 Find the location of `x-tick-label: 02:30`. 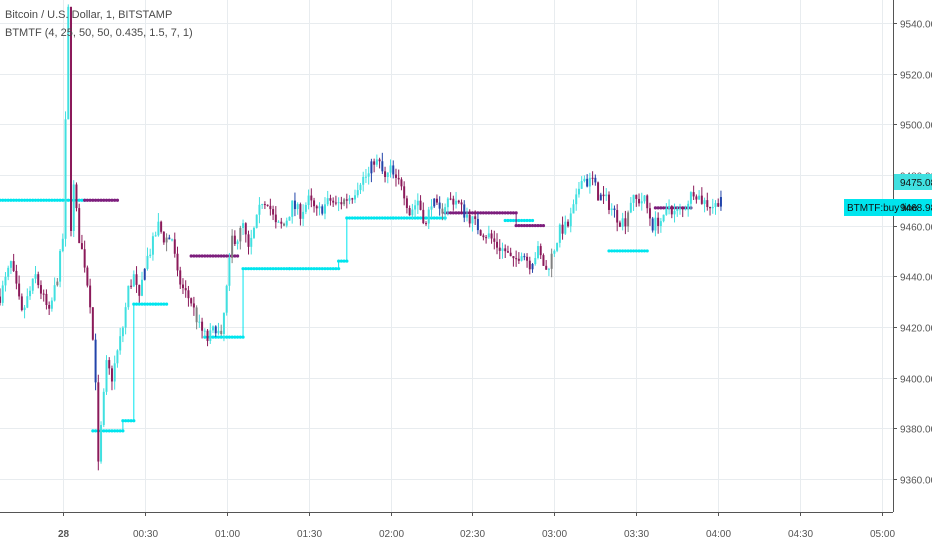

x-tick-label: 02:30 is located at coordinates (472, 534).